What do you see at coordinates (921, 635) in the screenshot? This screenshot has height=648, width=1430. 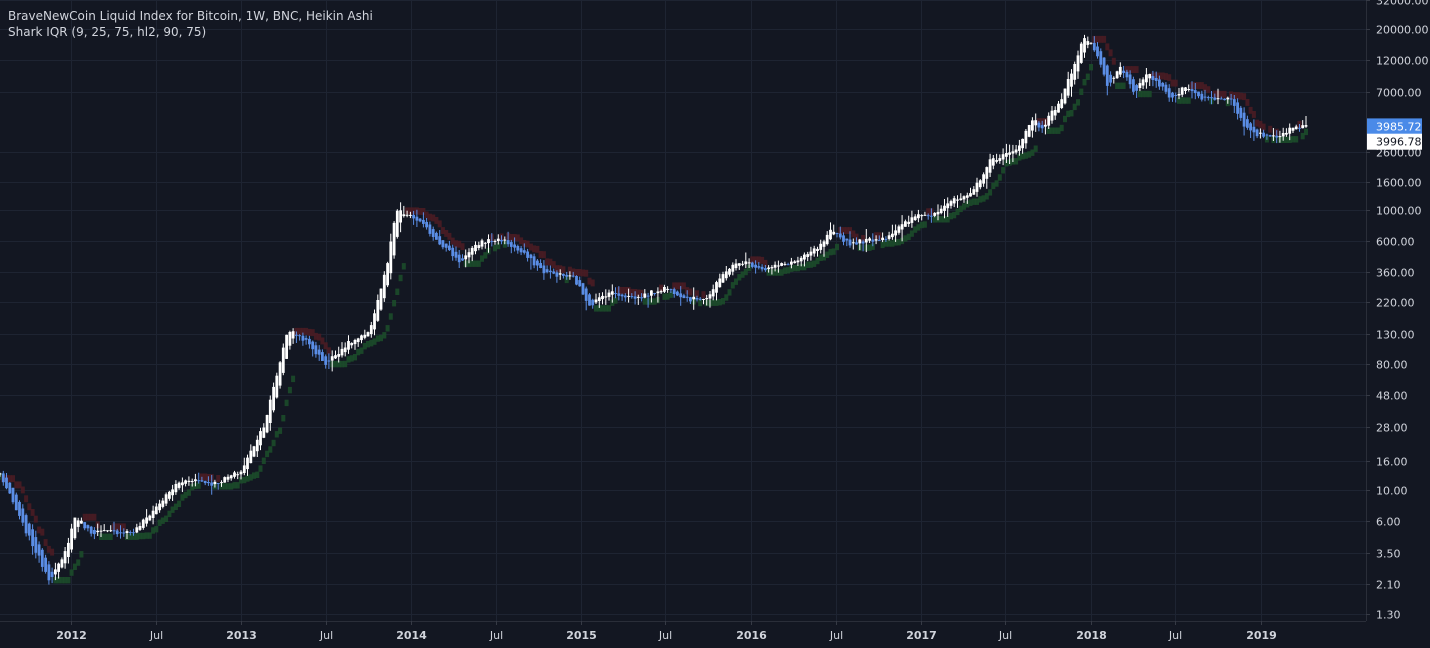 I see `x-tick-label: 2017` at bounding box center [921, 635].